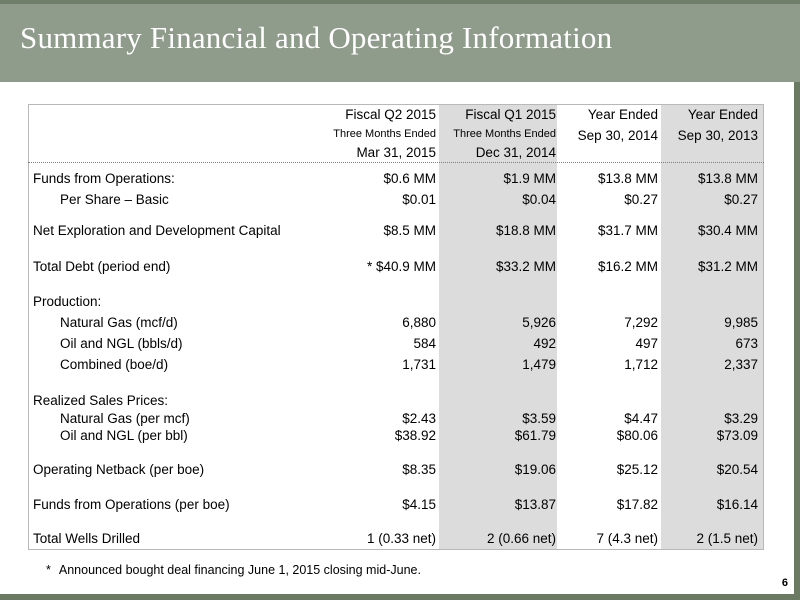  I want to click on cell-gas-price-2013: $3.29, so click(741, 418).